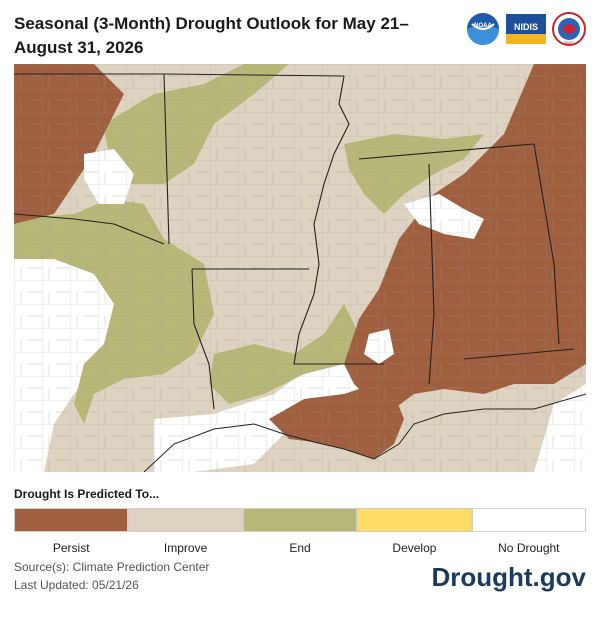  Describe the element at coordinates (519, 354) in the screenshot. I see `border-florida-north` at that location.